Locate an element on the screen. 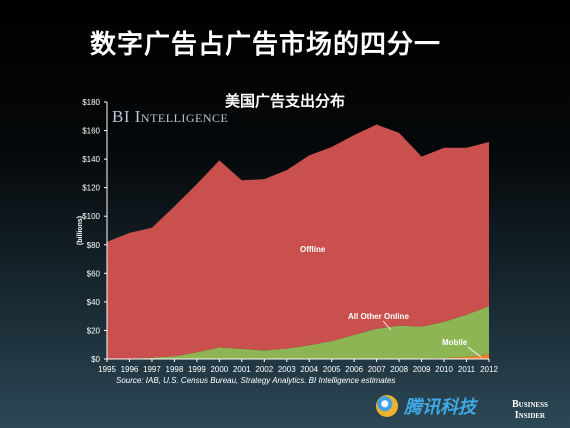 The width and height of the screenshot is (570, 428). tencent-logo-icon is located at coordinates (387, 406).